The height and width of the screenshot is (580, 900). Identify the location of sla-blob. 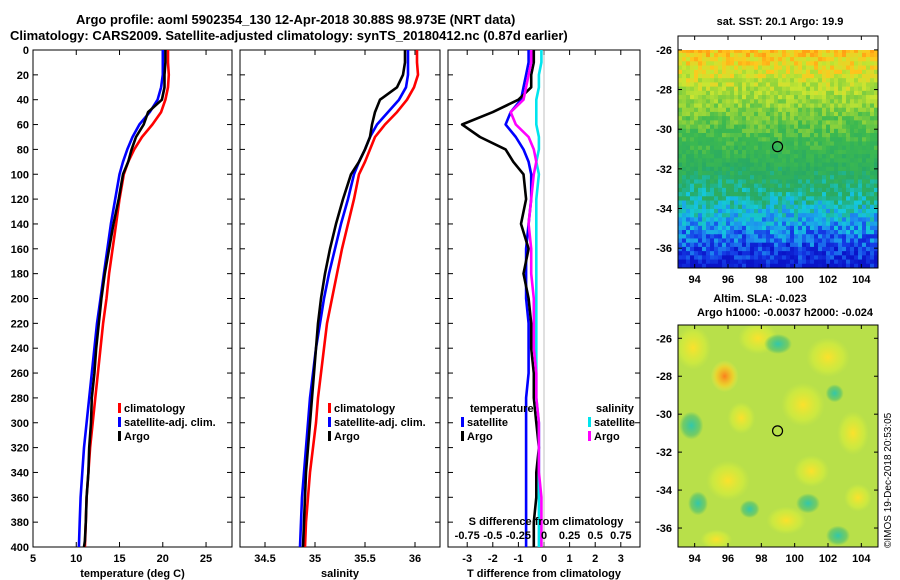
(728, 480).